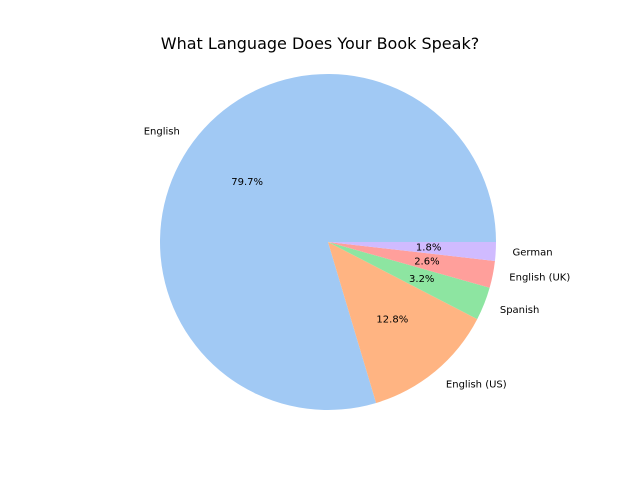  I want to click on slice-percent-label: 3.2%, so click(421, 279).